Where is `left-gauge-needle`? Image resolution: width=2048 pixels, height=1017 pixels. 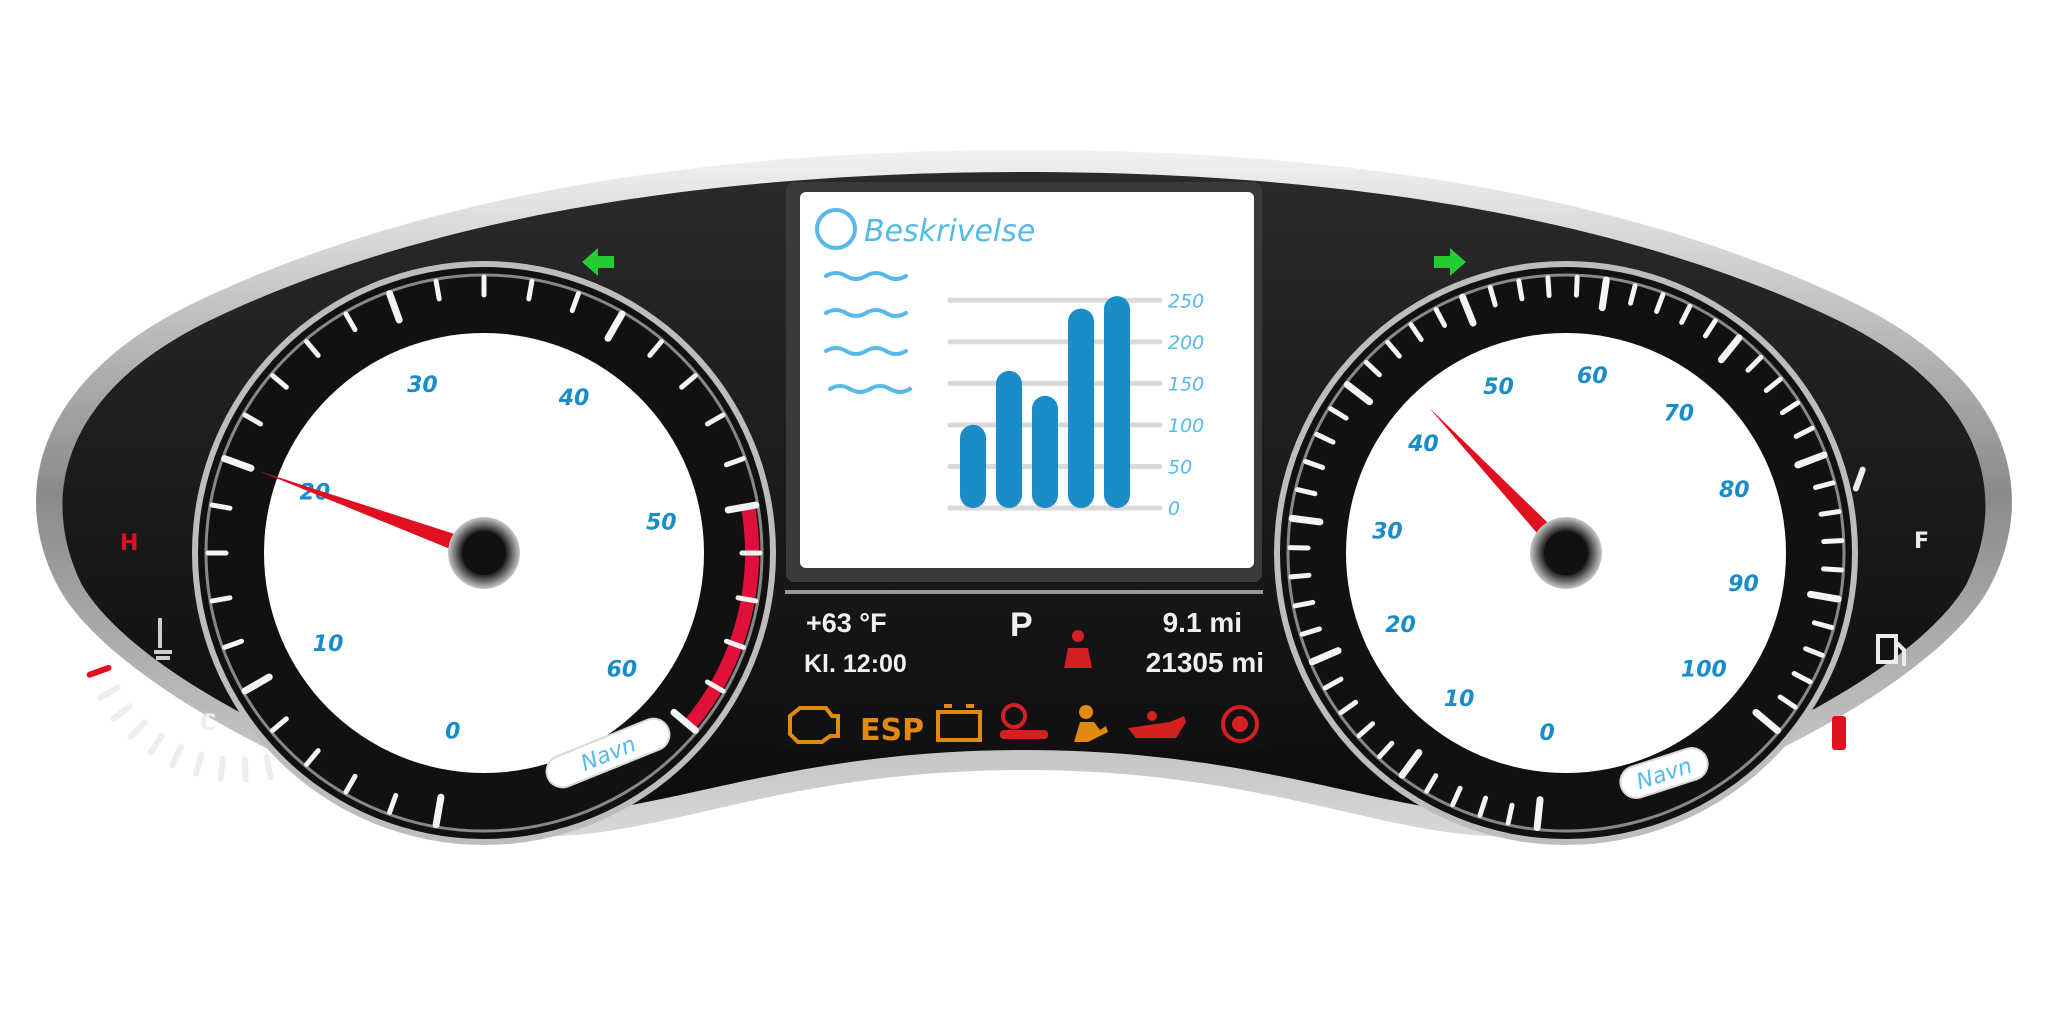 left-gauge-needle is located at coordinates (373, 516).